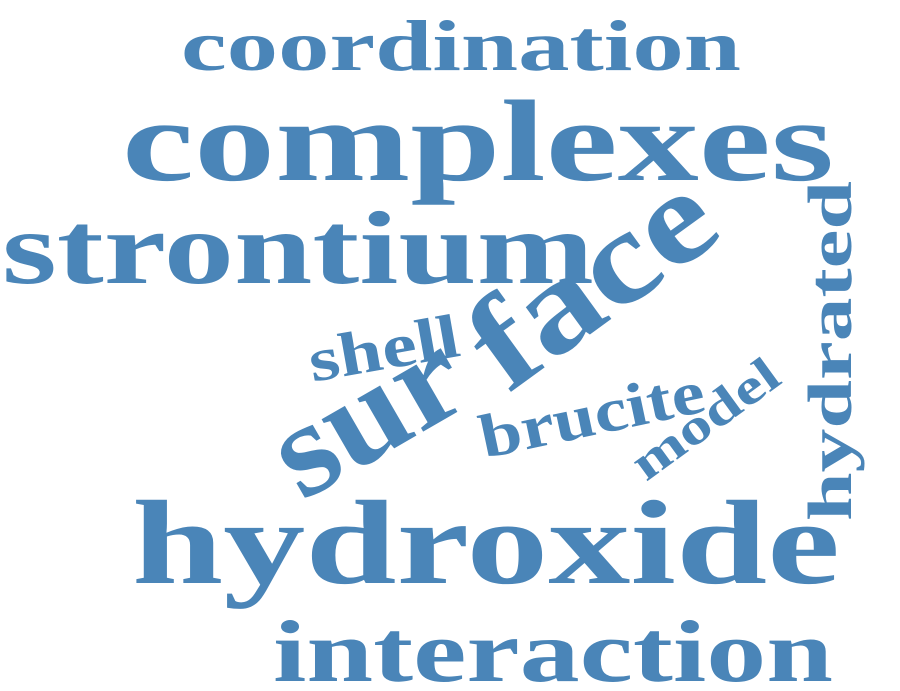 The width and height of the screenshot is (900, 691). I want to click on word-coordination: coordination, so click(461, 46).